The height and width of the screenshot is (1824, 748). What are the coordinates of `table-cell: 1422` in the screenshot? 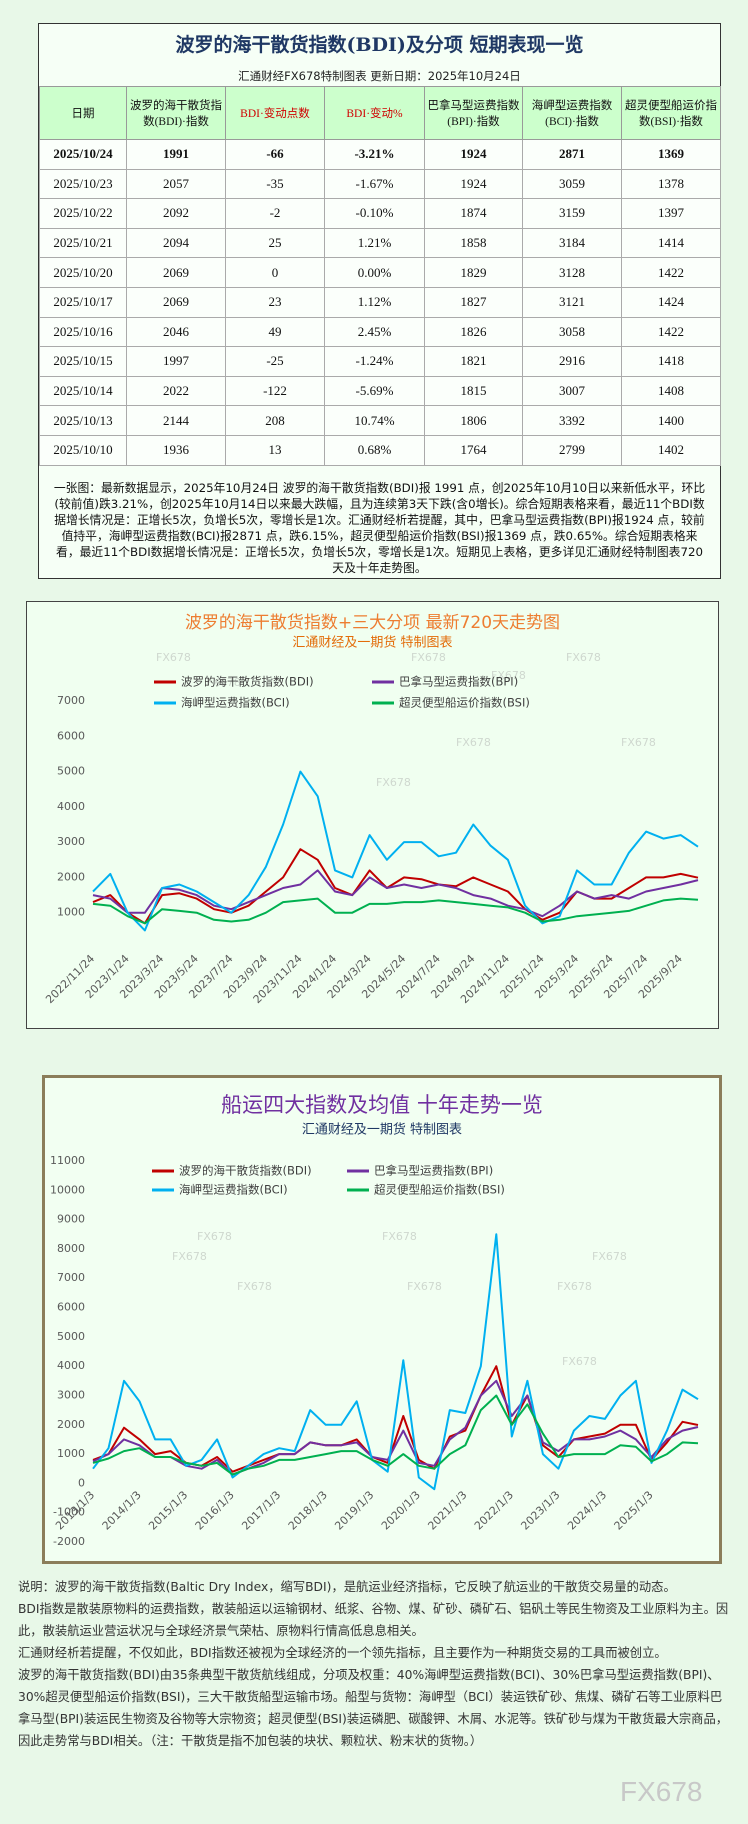 It's located at (671, 332).